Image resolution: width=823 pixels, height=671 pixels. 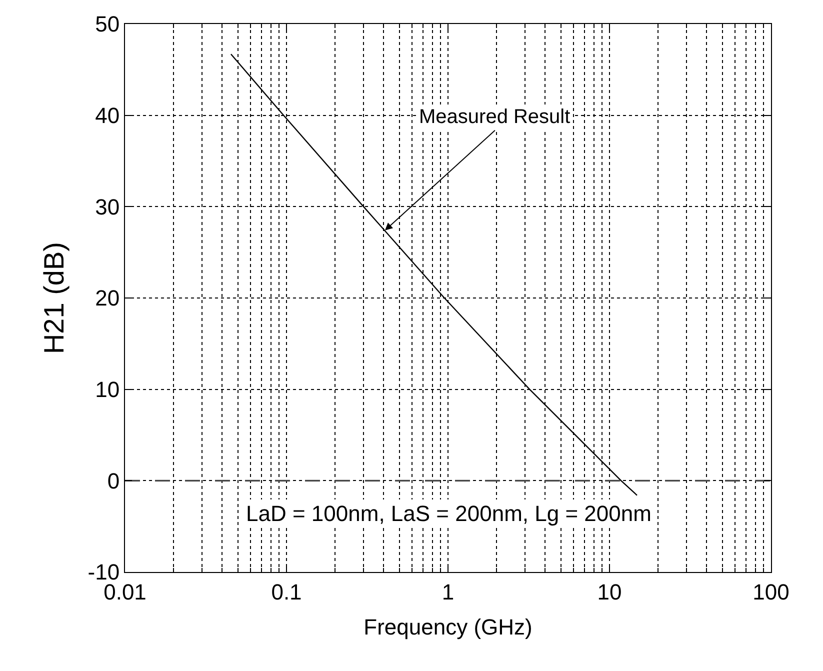 I want to click on y-tick-label: 50, so click(x=107, y=24).